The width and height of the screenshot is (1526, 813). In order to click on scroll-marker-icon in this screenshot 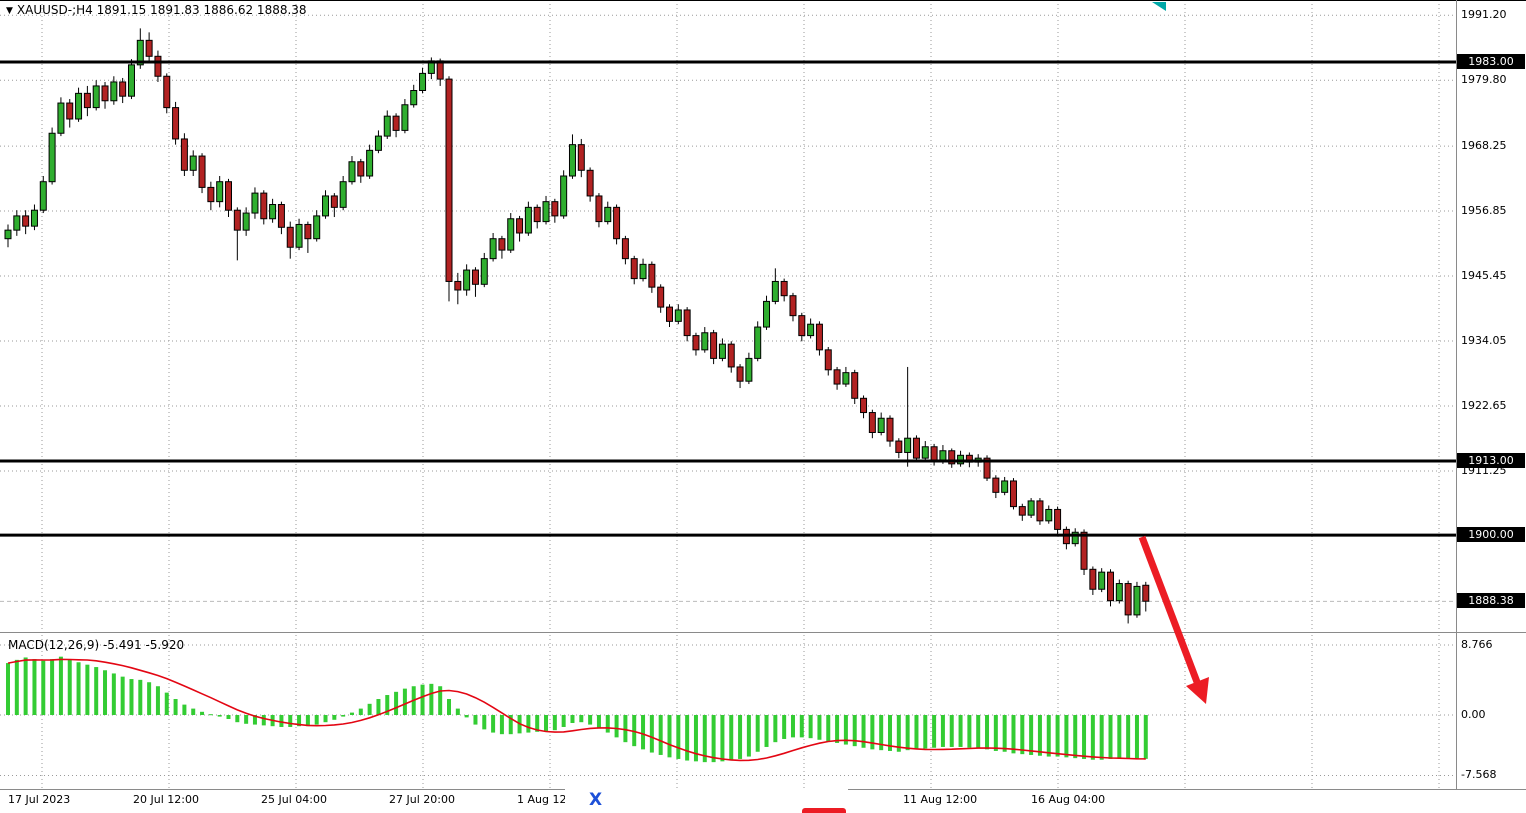, I will do `click(1159, 6)`.